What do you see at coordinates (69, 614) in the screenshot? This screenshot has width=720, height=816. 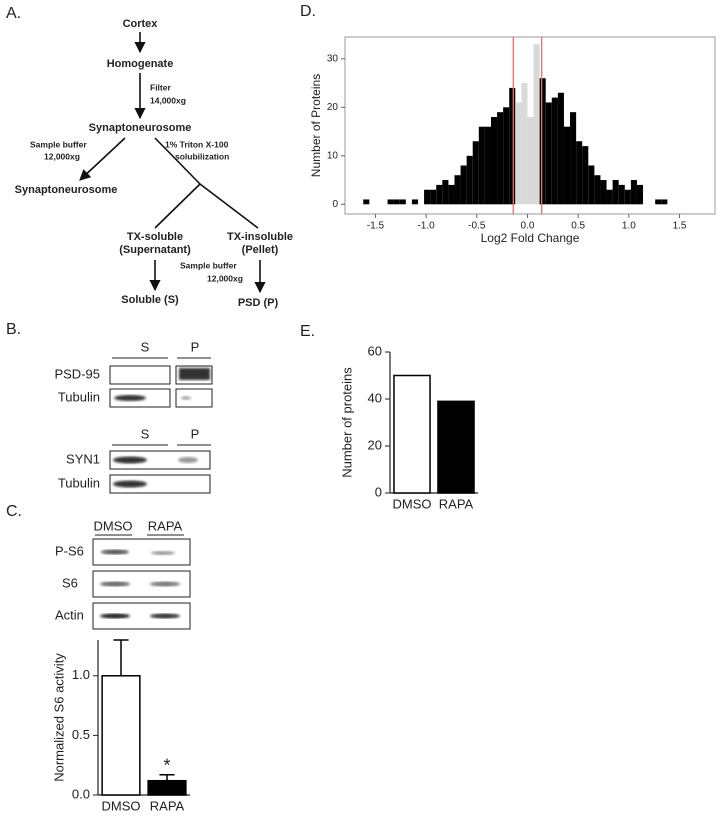 I see `row-label: Actin` at bounding box center [69, 614].